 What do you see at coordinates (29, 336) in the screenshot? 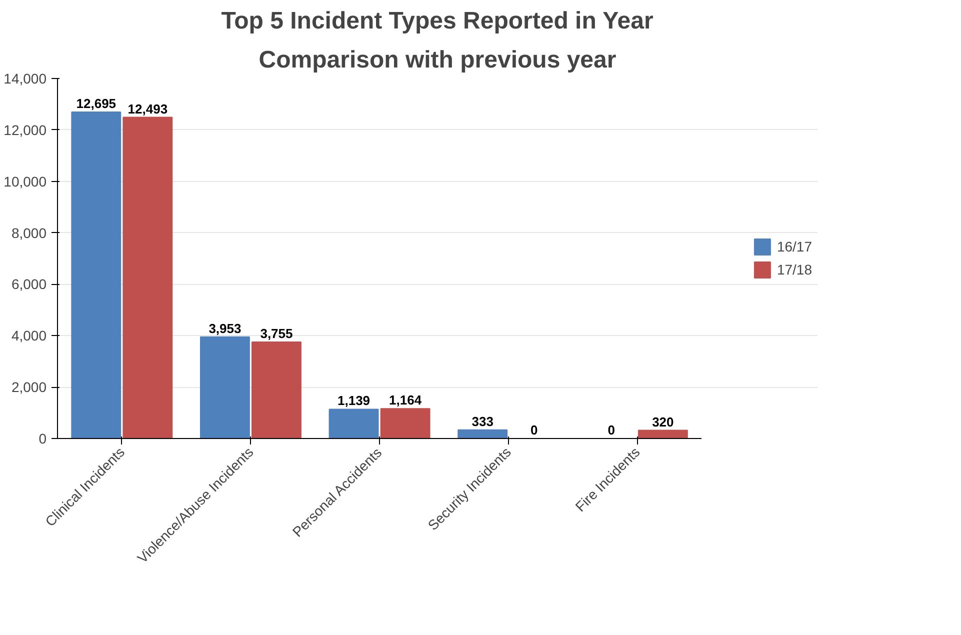
I see `y-tick-label: 4,000` at bounding box center [29, 336].